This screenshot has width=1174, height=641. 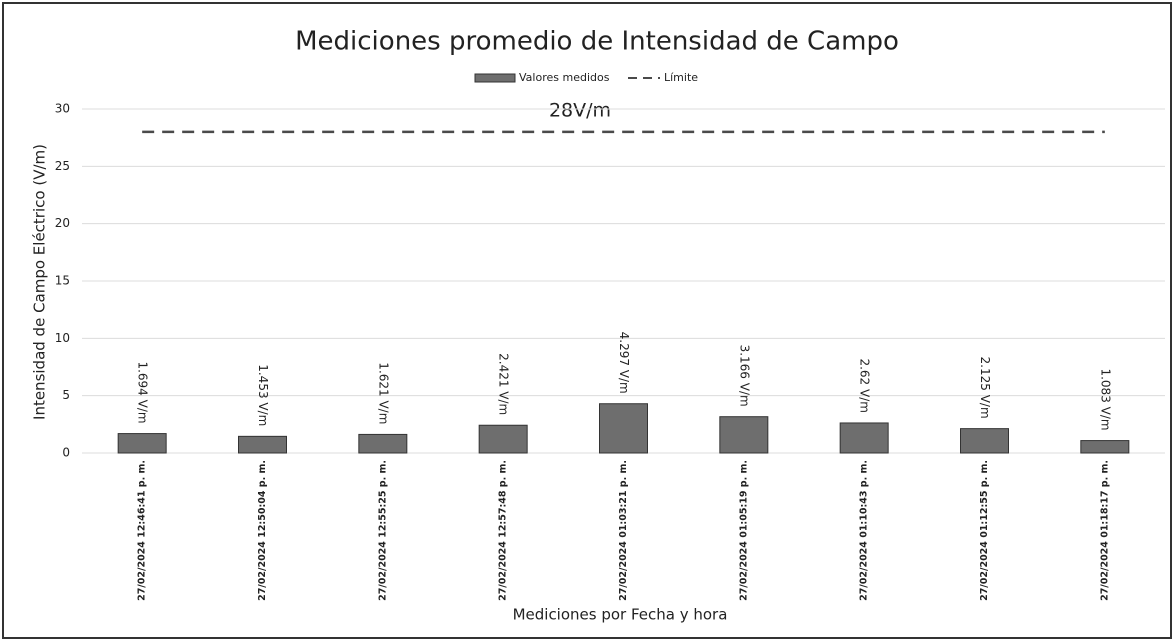 I want to click on y-tick-label: 20, so click(x=62, y=223).